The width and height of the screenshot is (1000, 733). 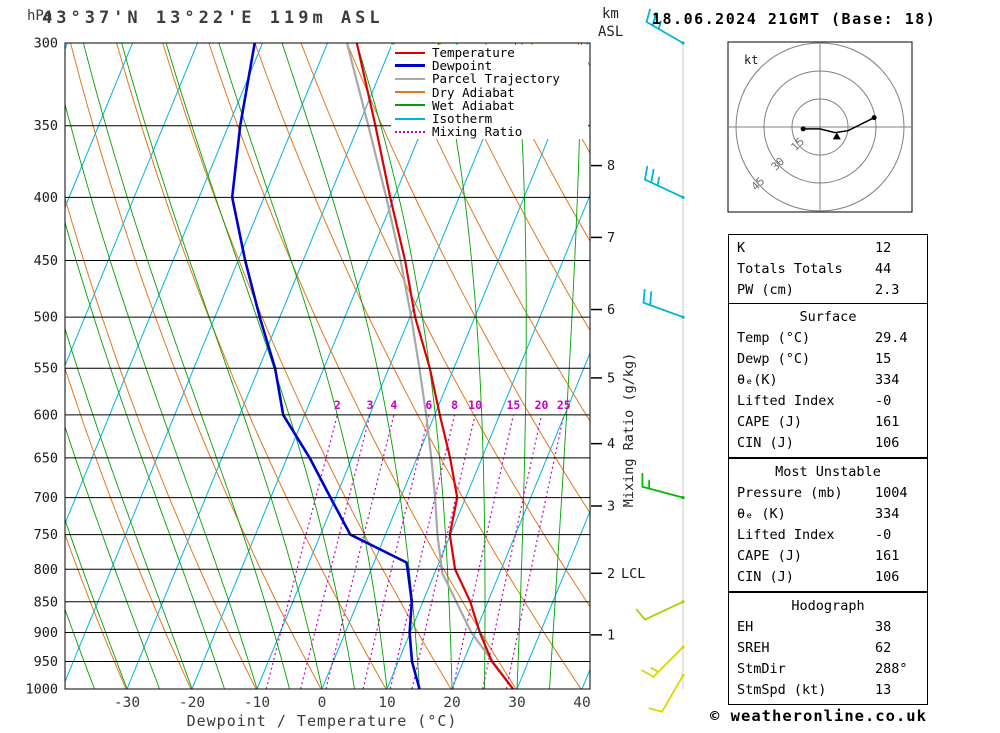 What do you see at coordinates (611, 635) in the screenshot?
I see `km-tick-label: 1` at bounding box center [611, 635].